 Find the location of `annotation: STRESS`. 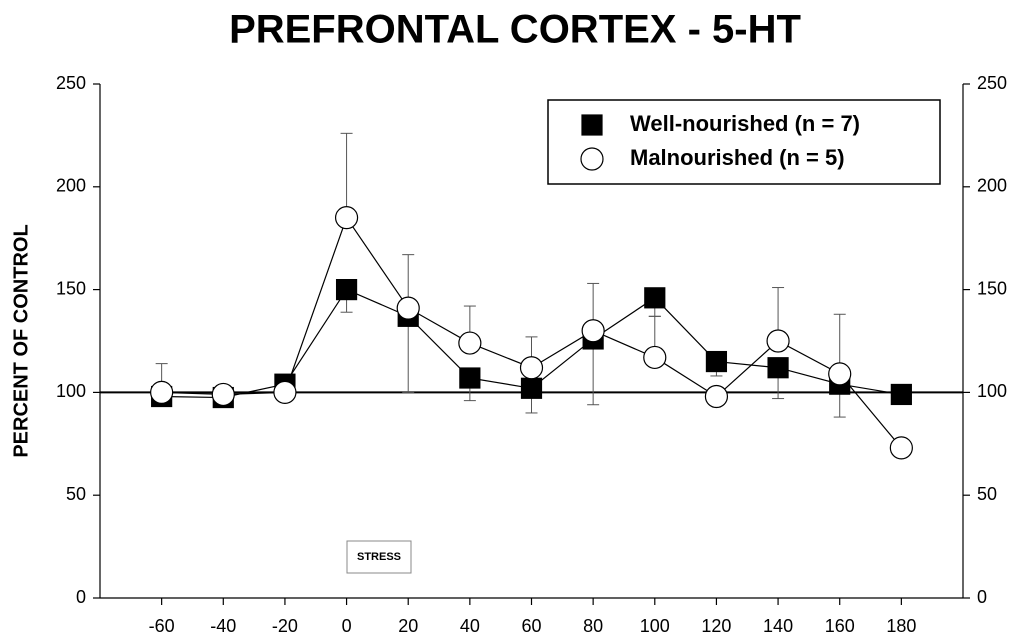

annotation: STRESS is located at coordinates (379, 557).